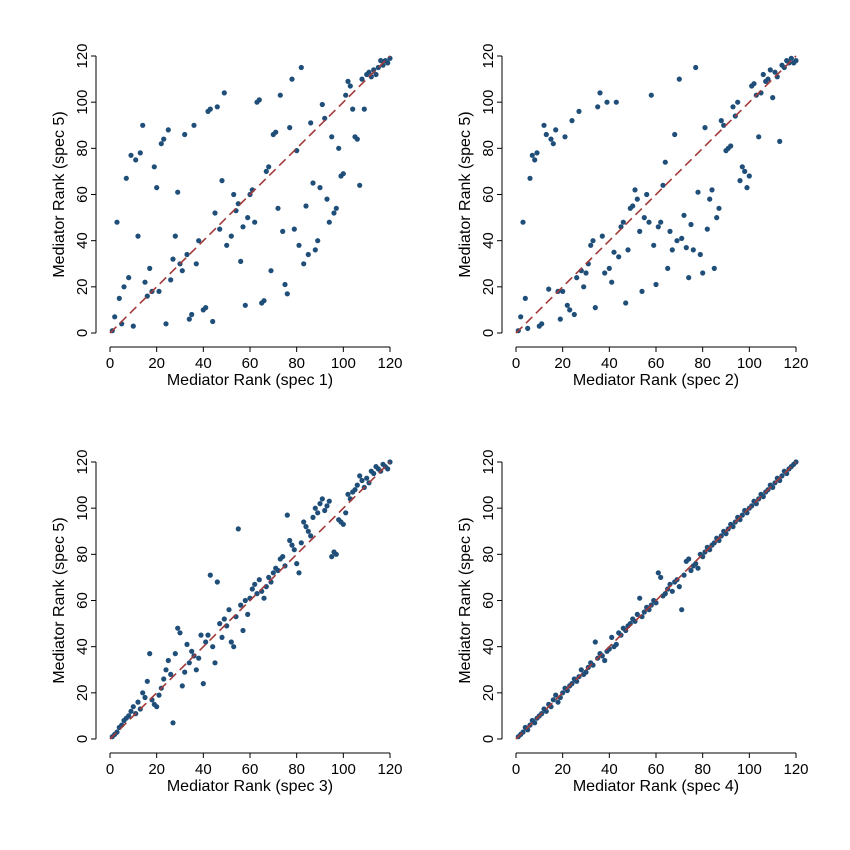  Describe the element at coordinates (250, 380) in the screenshot. I see `x-axis-title: Mediator Rank (spec 1)` at that location.